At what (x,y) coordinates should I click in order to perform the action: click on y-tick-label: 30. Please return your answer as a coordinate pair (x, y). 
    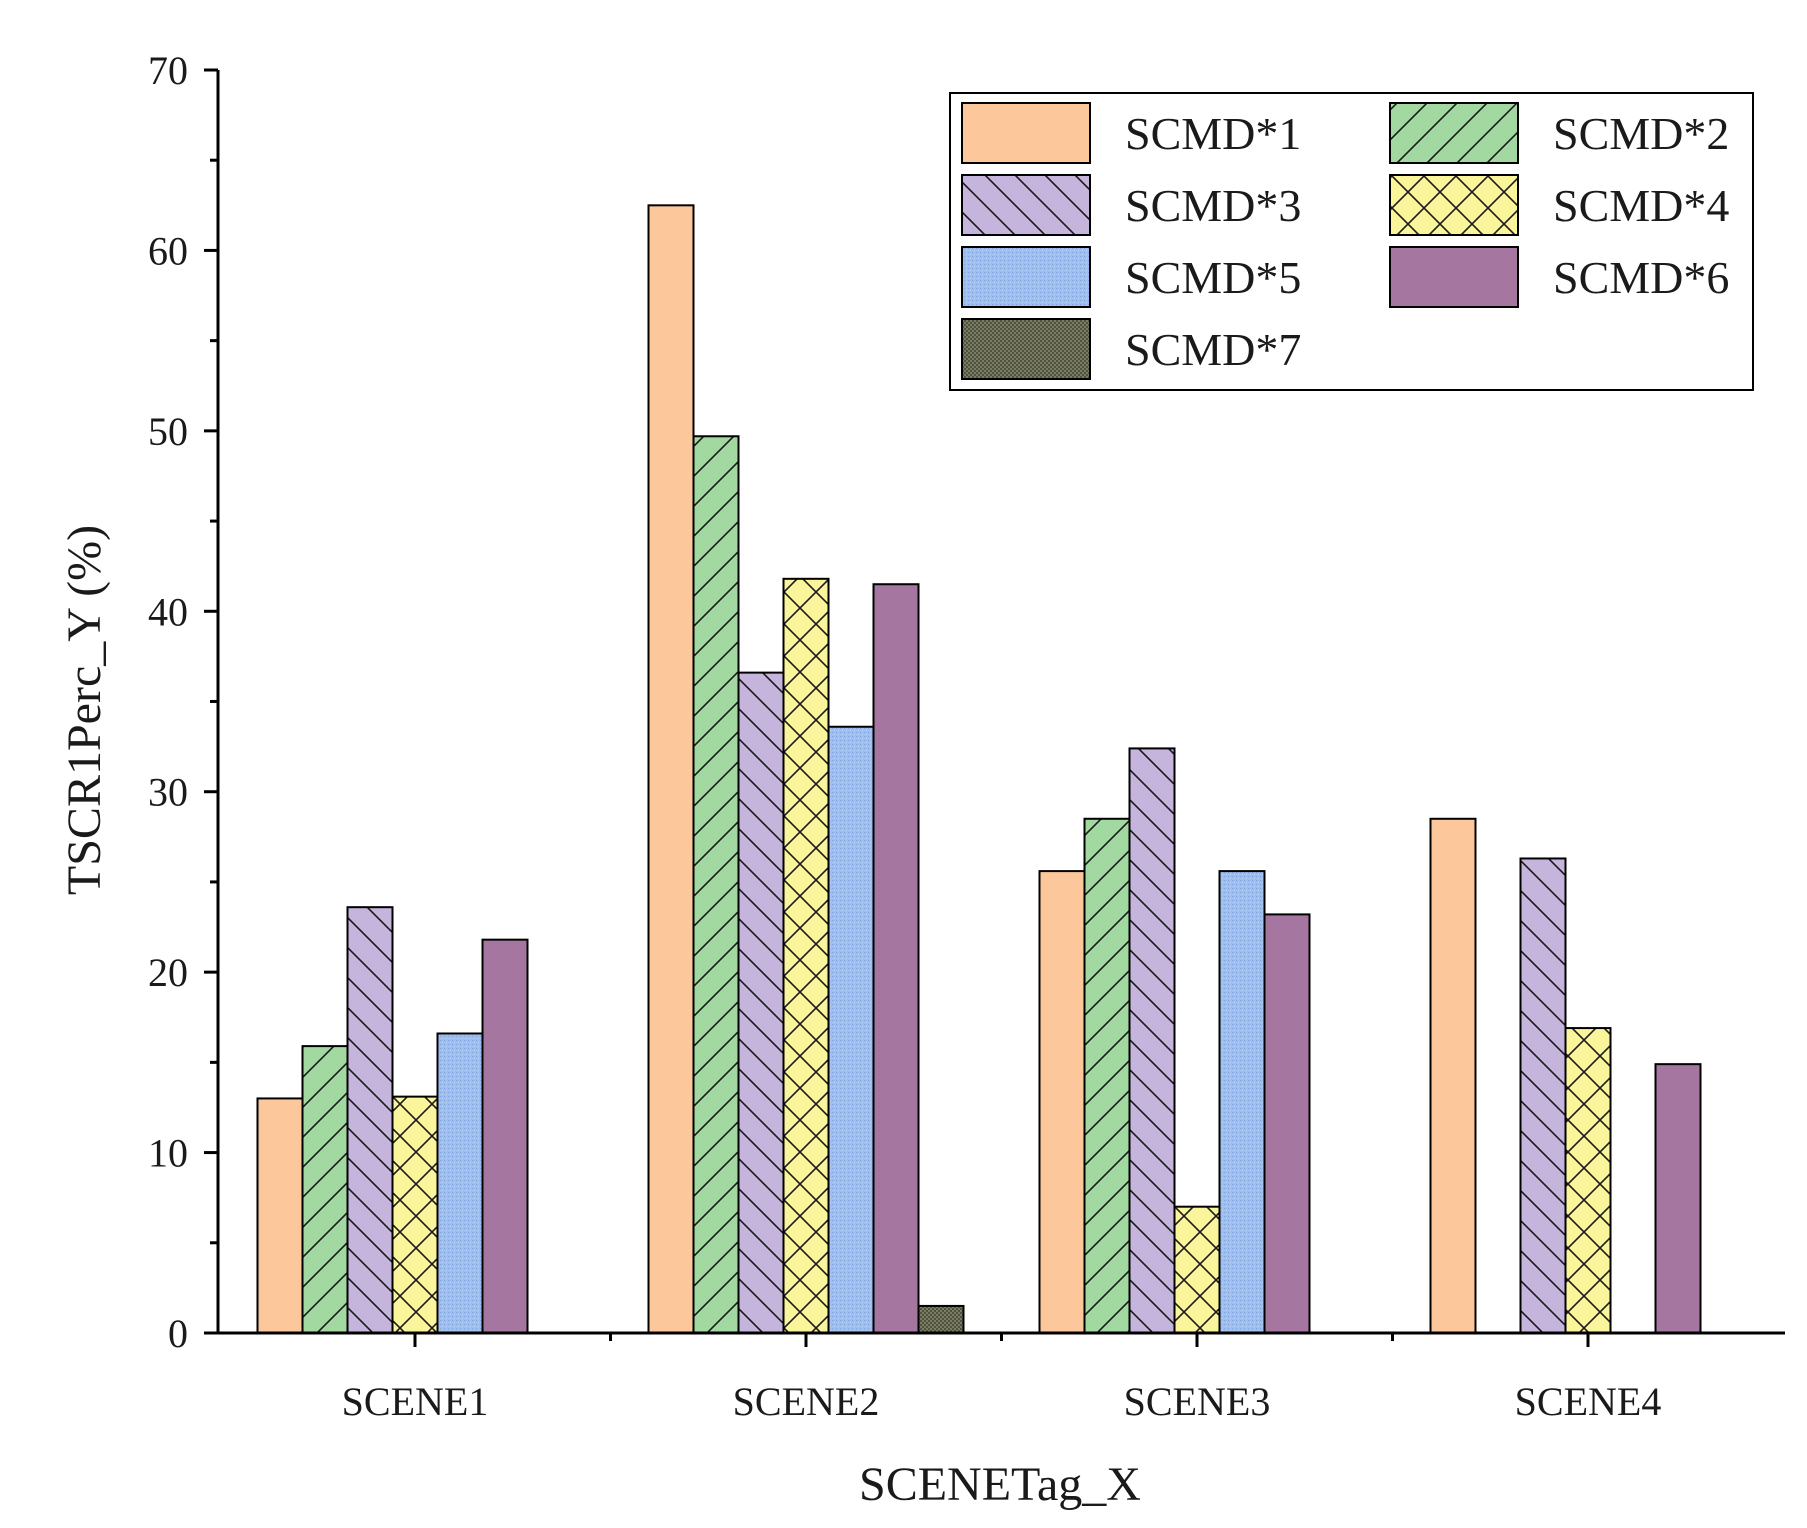
    Looking at the image, I should click on (168, 792).